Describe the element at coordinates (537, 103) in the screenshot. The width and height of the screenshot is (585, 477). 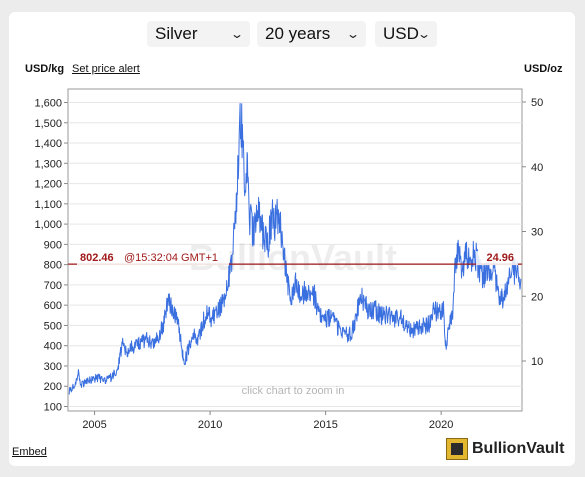
I see `right-tick-label: 50` at that location.